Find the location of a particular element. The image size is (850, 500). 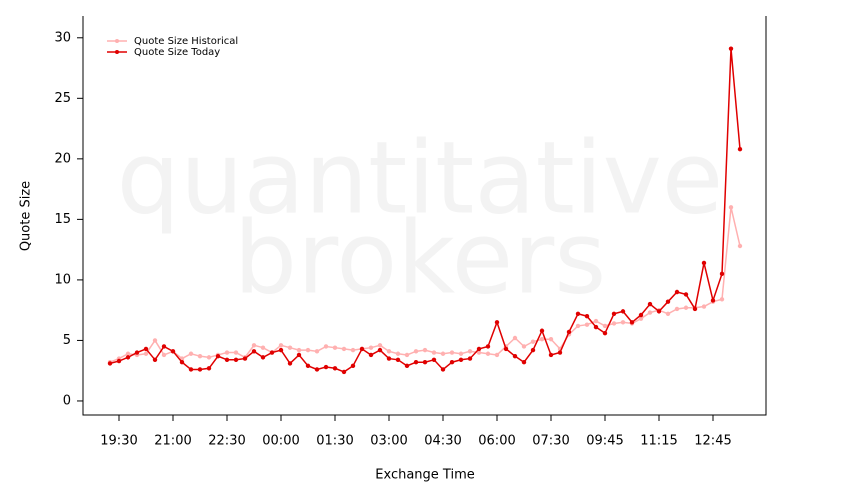

x-tick-label: 00:00 is located at coordinates (280, 441).